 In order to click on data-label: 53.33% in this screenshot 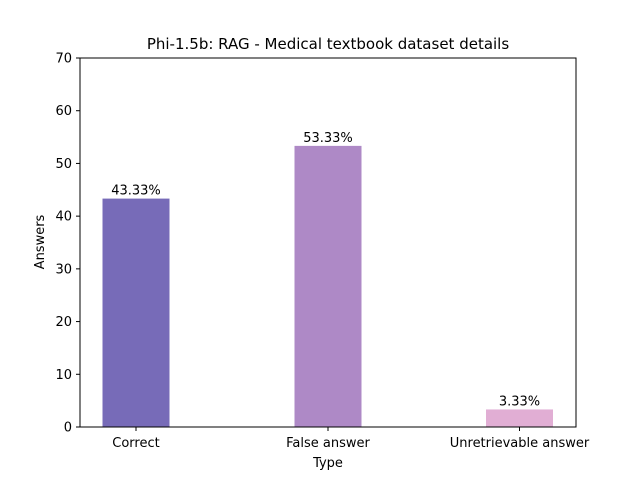, I will do `click(328, 138)`.